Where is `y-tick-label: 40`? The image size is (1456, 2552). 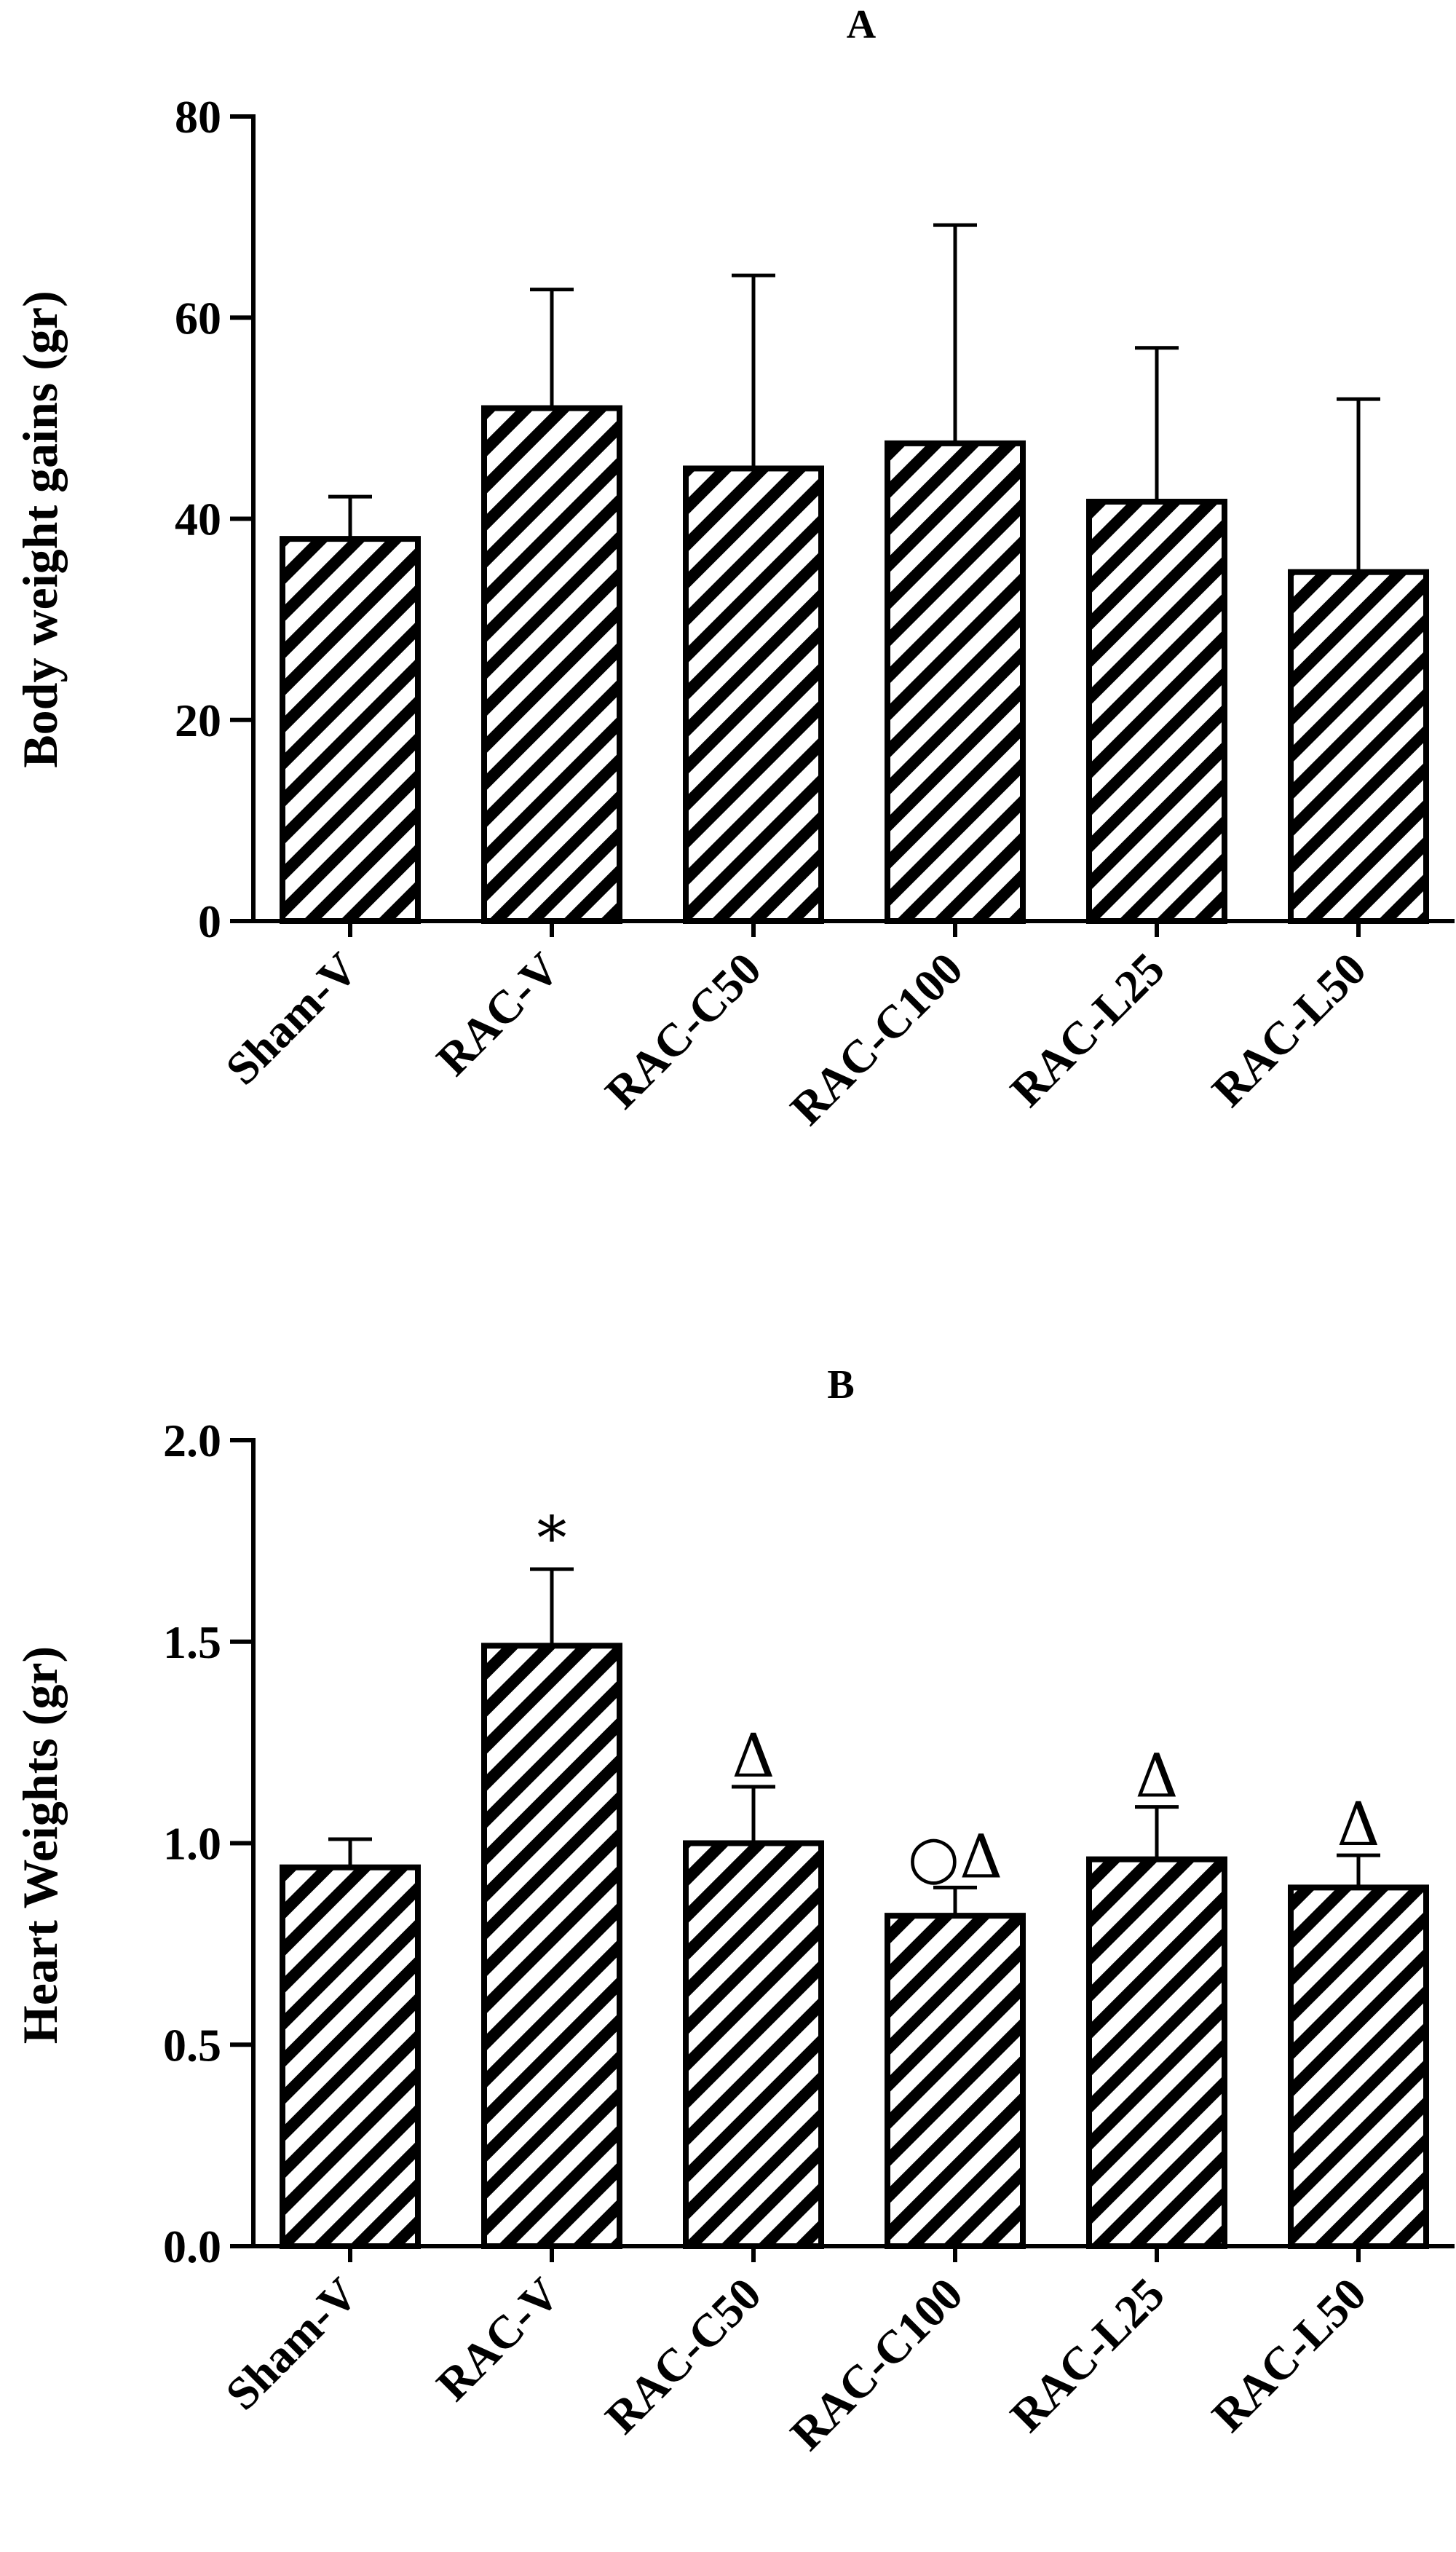
y-tick-label: 40 is located at coordinates (198, 519).